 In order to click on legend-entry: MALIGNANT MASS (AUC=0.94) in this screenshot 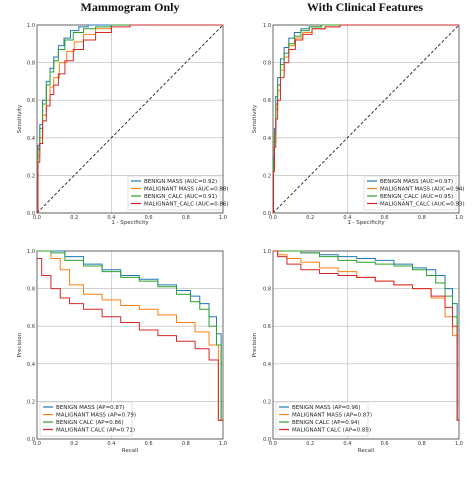, I will do `click(422, 190)`.